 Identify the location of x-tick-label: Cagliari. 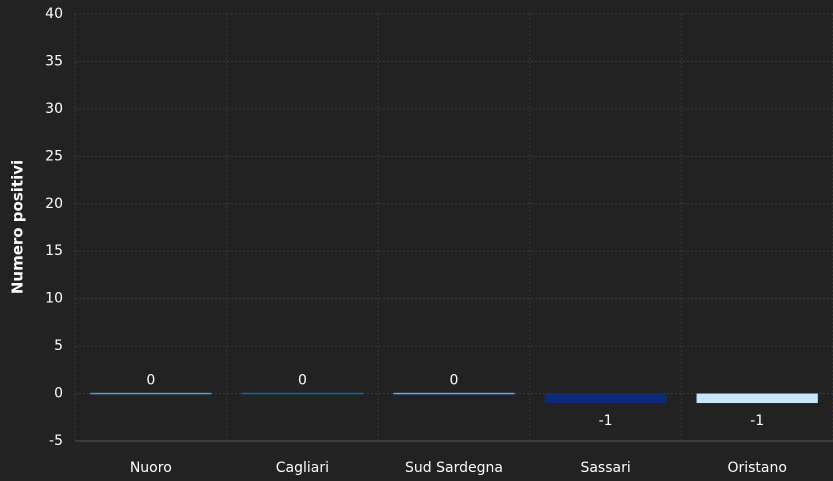
(302, 468).